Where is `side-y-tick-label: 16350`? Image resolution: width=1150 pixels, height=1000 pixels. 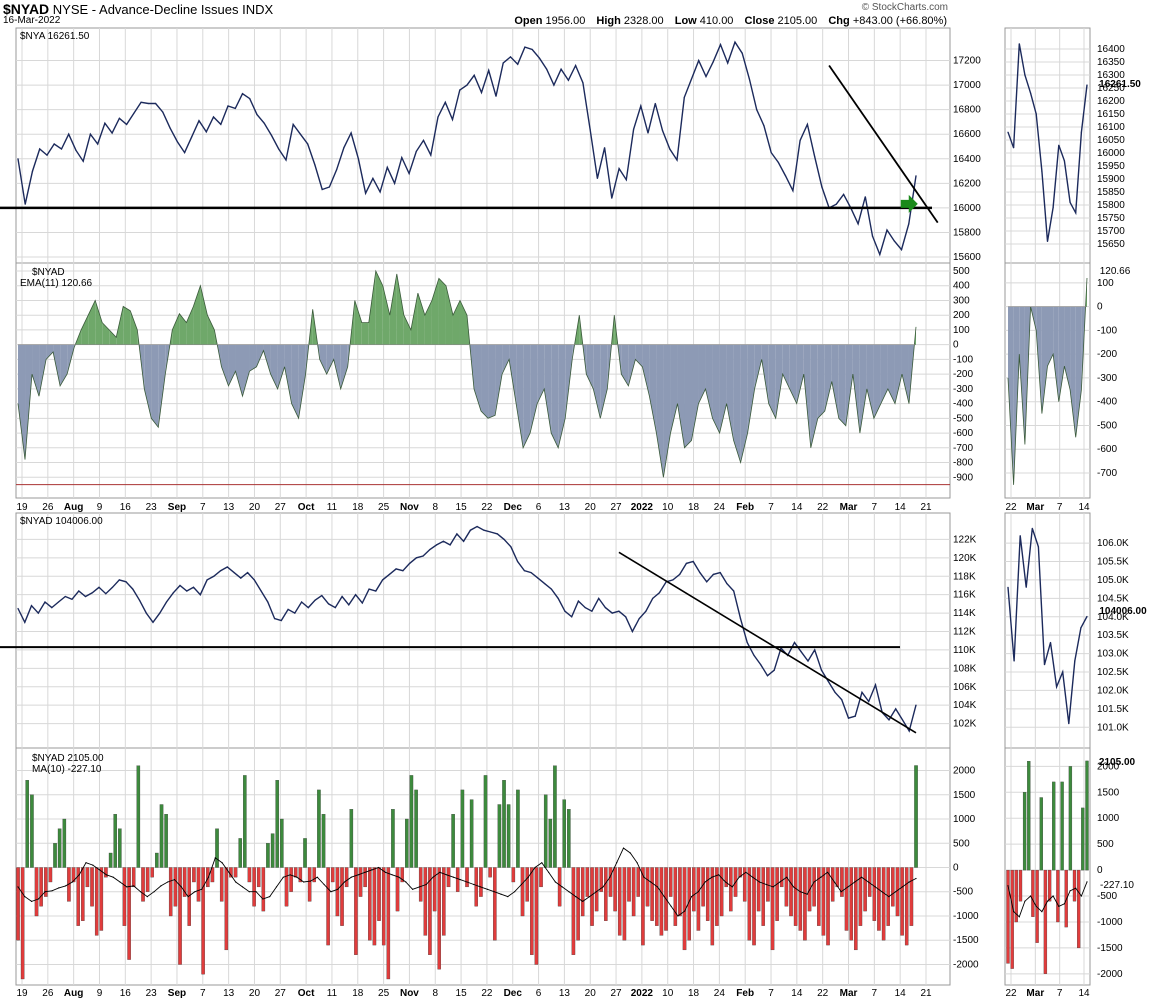 side-y-tick-label: 16350 is located at coordinates (1111, 62).